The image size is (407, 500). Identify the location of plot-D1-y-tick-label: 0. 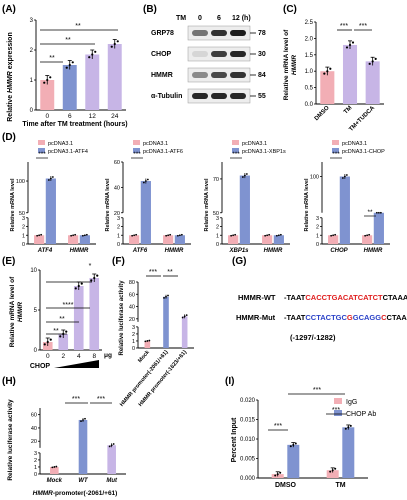
(23, 245).